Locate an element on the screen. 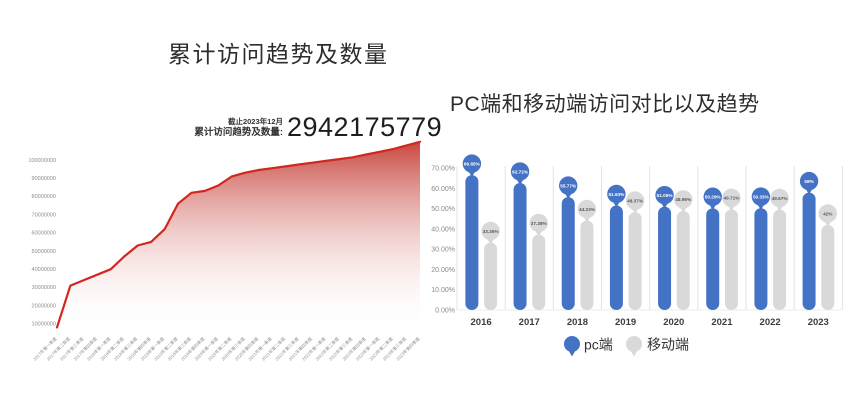  value-bubble-pc-2021 is located at coordinates (712, 196).